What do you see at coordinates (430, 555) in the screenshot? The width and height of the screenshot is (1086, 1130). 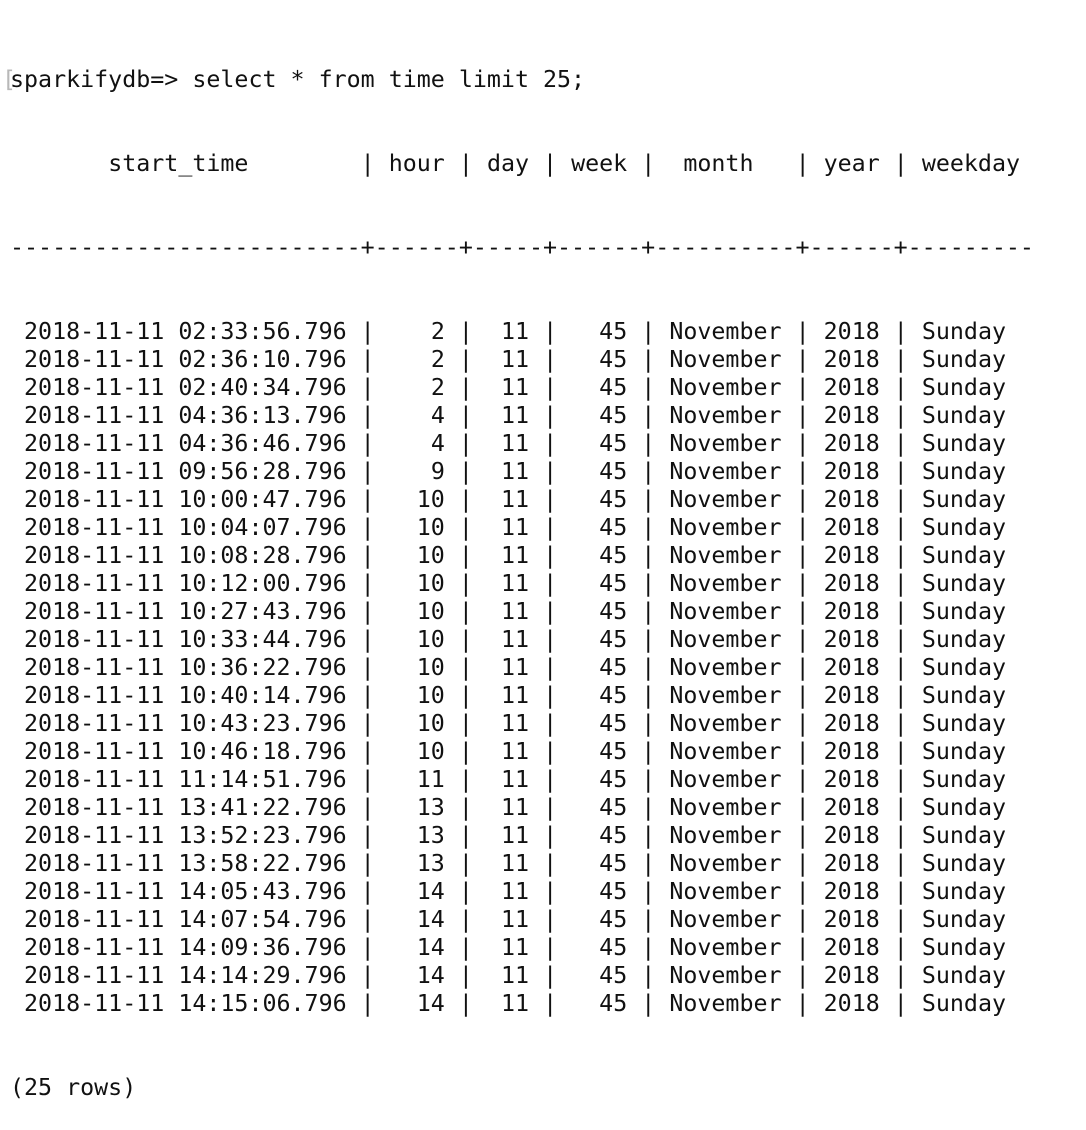 I see `cell-hour: 10` at bounding box center [430, 555].